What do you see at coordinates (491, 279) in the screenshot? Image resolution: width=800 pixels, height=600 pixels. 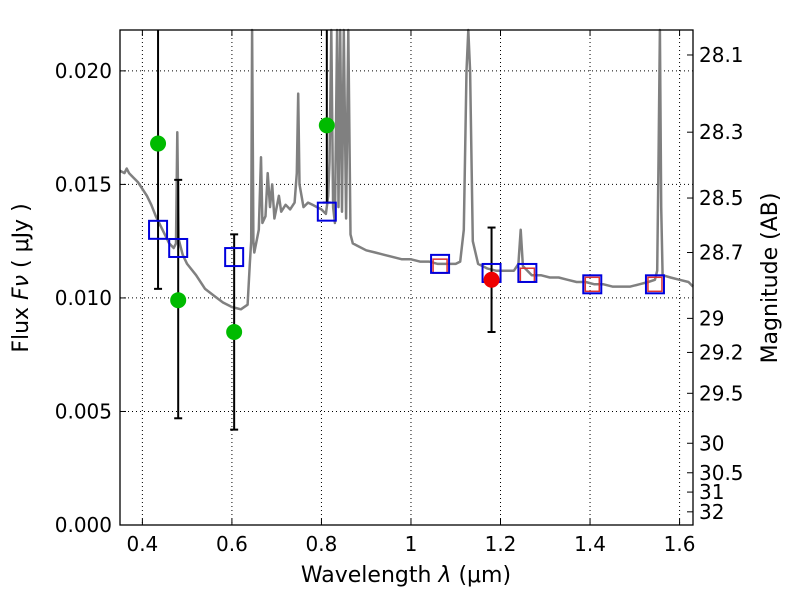 I see `red-data-point` at bounding box center [491, 279].